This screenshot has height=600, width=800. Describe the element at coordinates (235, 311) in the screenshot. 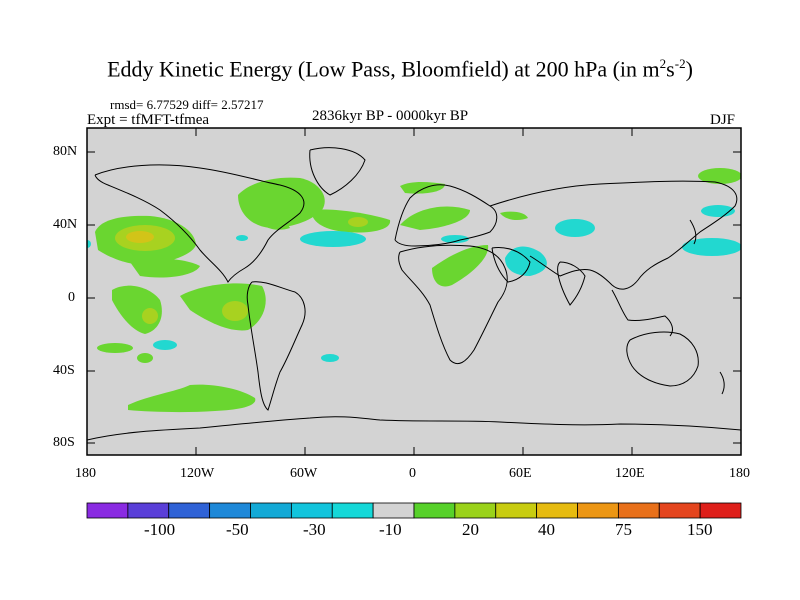

I see `contour-tropical-pacific-east-core` at that location.